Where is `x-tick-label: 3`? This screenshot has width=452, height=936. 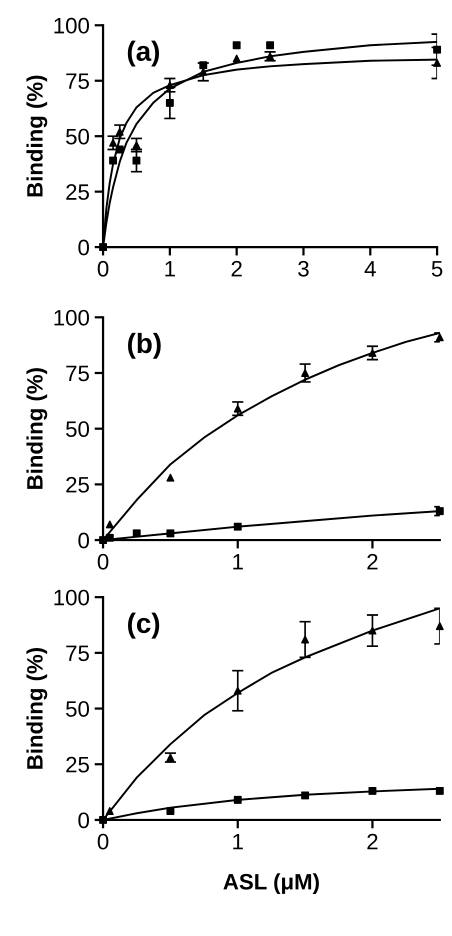
x-tick-label: 3 is located at coordinates (303, 268).